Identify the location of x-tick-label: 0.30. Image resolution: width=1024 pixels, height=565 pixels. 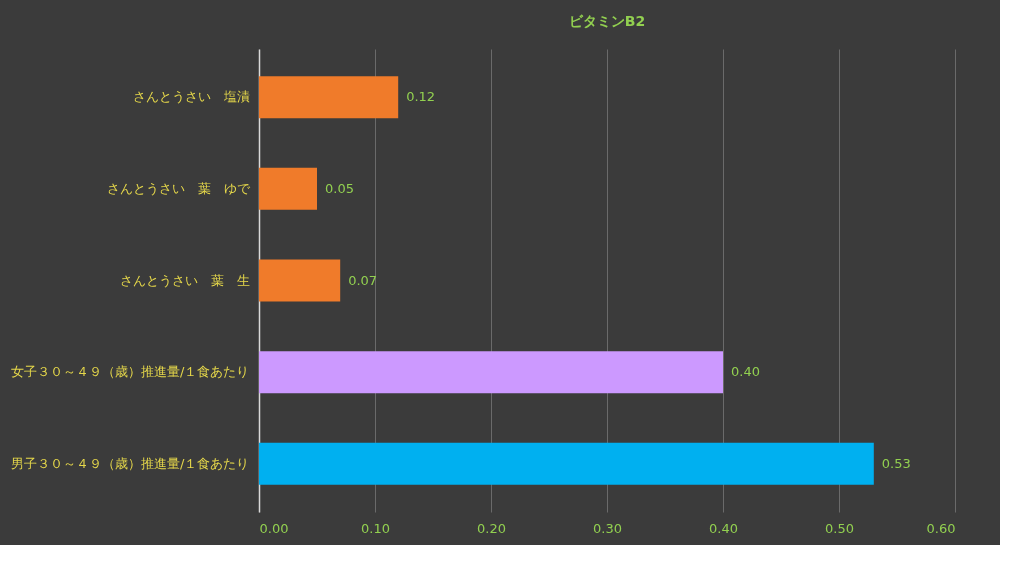
(607, 528).